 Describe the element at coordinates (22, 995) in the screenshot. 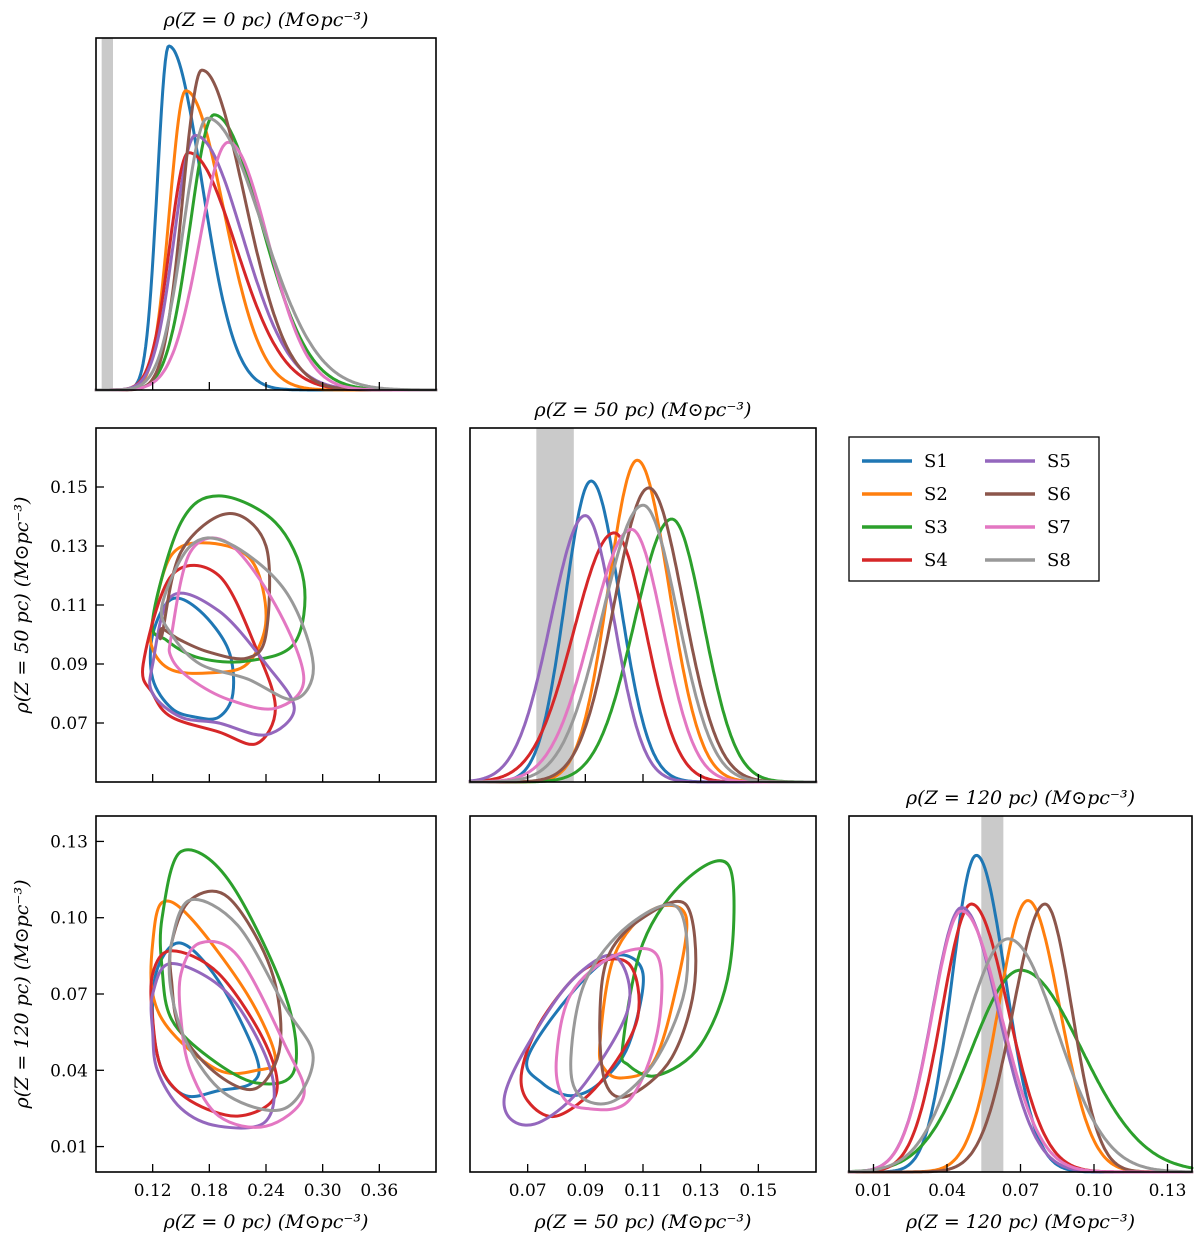

I see `y-axis-label-rho120: ρ(Z = 120 pc) (M⊙pc⁻³)` at that location.